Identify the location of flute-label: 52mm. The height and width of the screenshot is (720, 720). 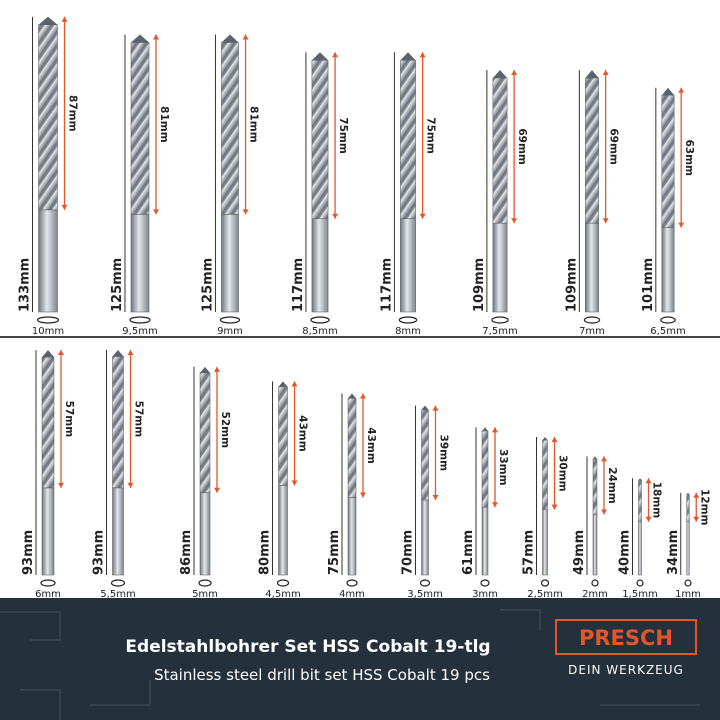
(225, 430).